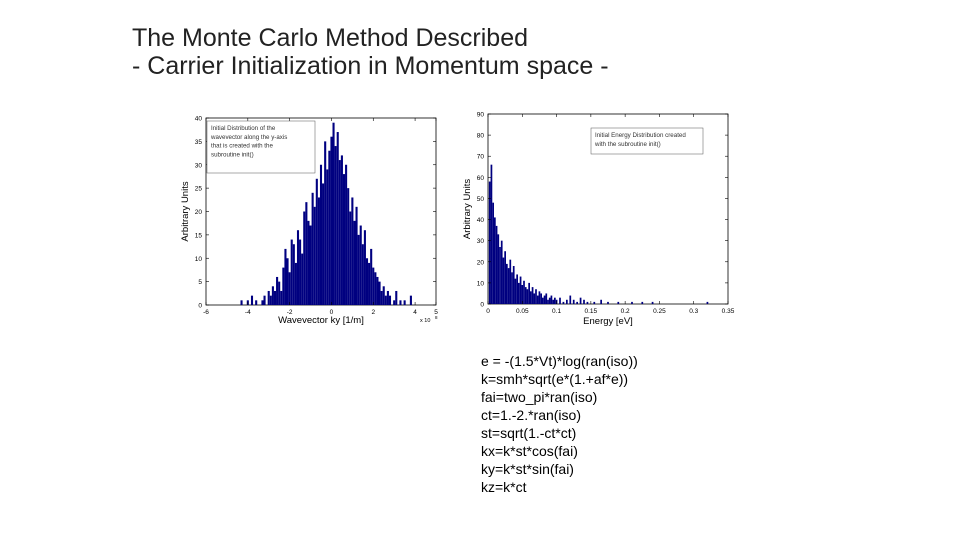 This screenshot has height=540, width=960. What do you see at coordinates (199, 165) in the screenshot?
I see `y-tick-label: 30` at bounding box center [199, 165].